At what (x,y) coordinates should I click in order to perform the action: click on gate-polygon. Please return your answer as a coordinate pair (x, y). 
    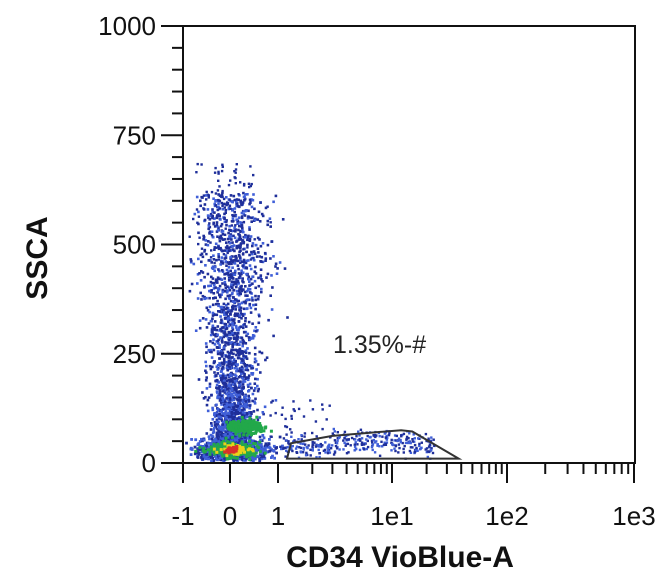
    Looking at the image, I should click on (374, 444).